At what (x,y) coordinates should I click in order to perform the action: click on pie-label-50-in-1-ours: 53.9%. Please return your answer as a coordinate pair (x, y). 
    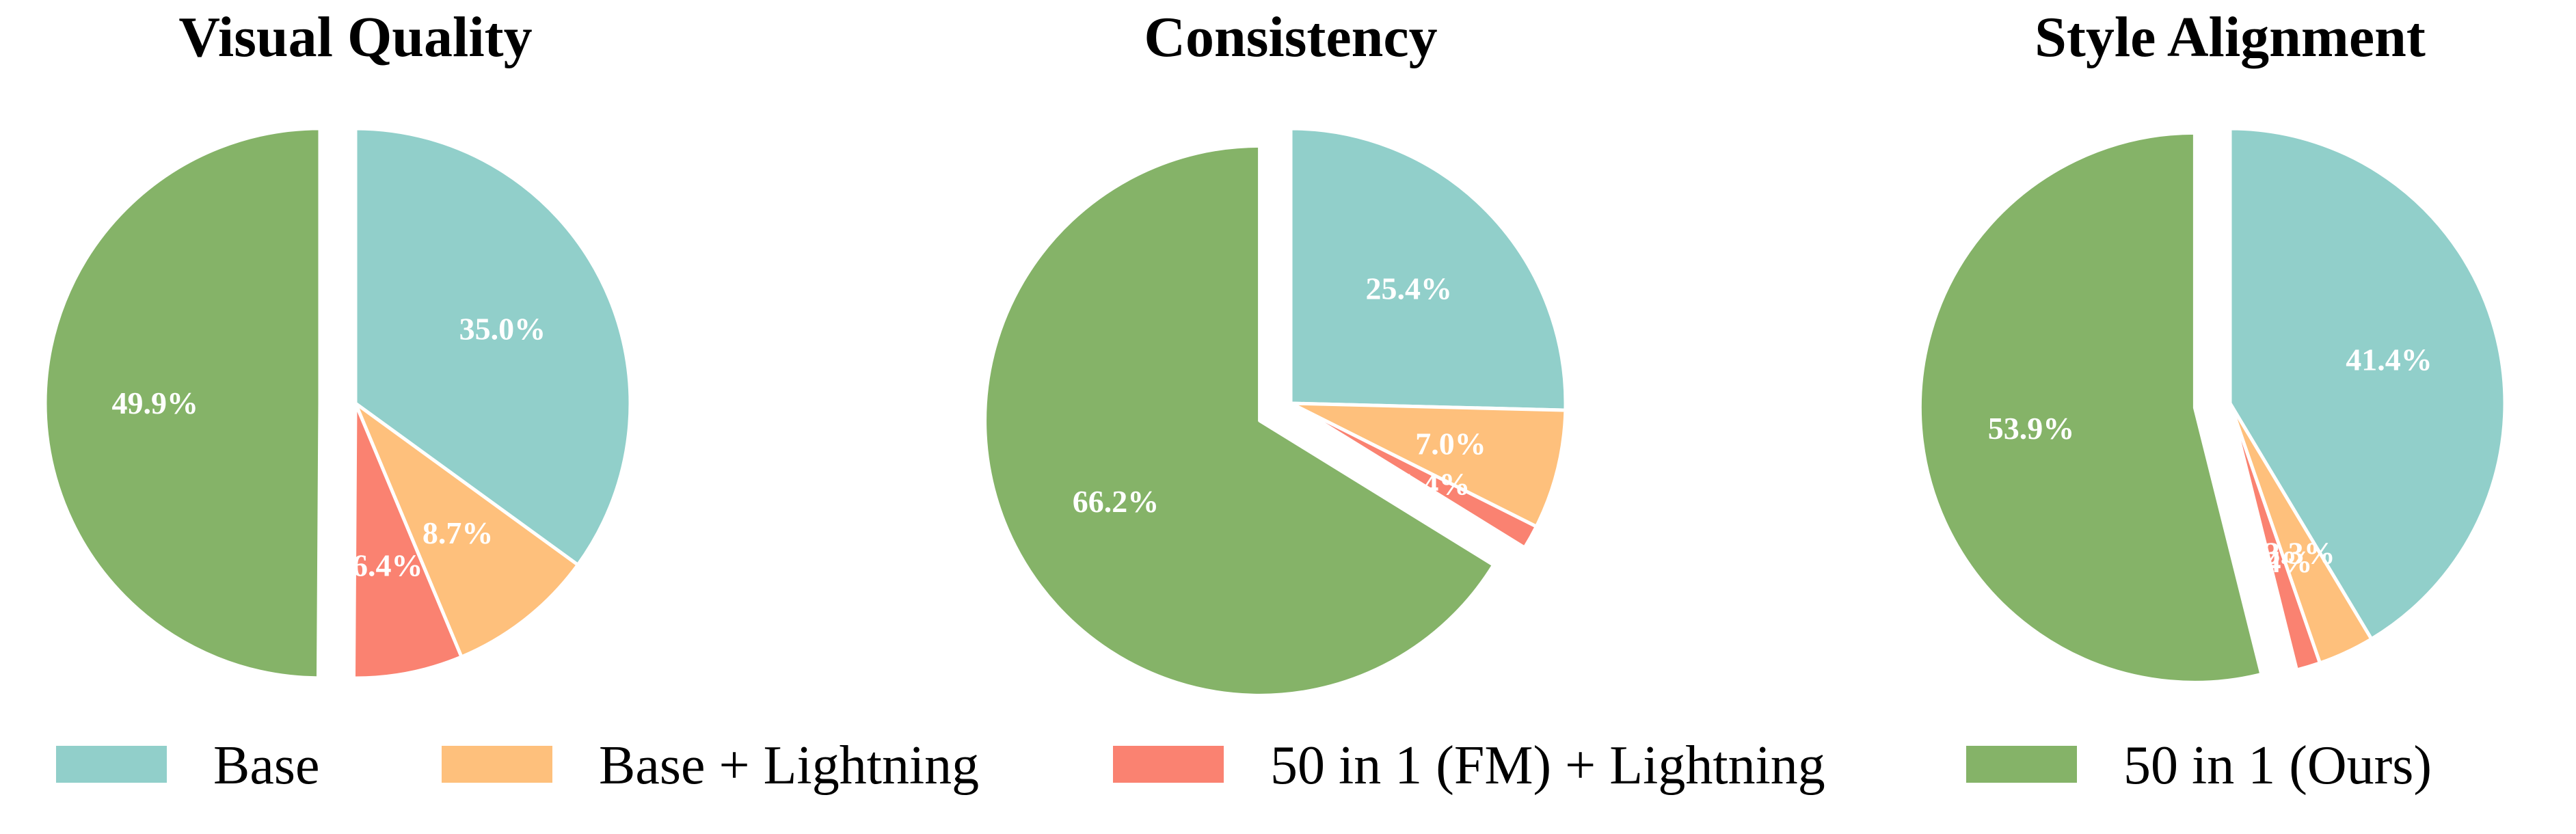
    Looking at the image, I should click on (2031, 429).